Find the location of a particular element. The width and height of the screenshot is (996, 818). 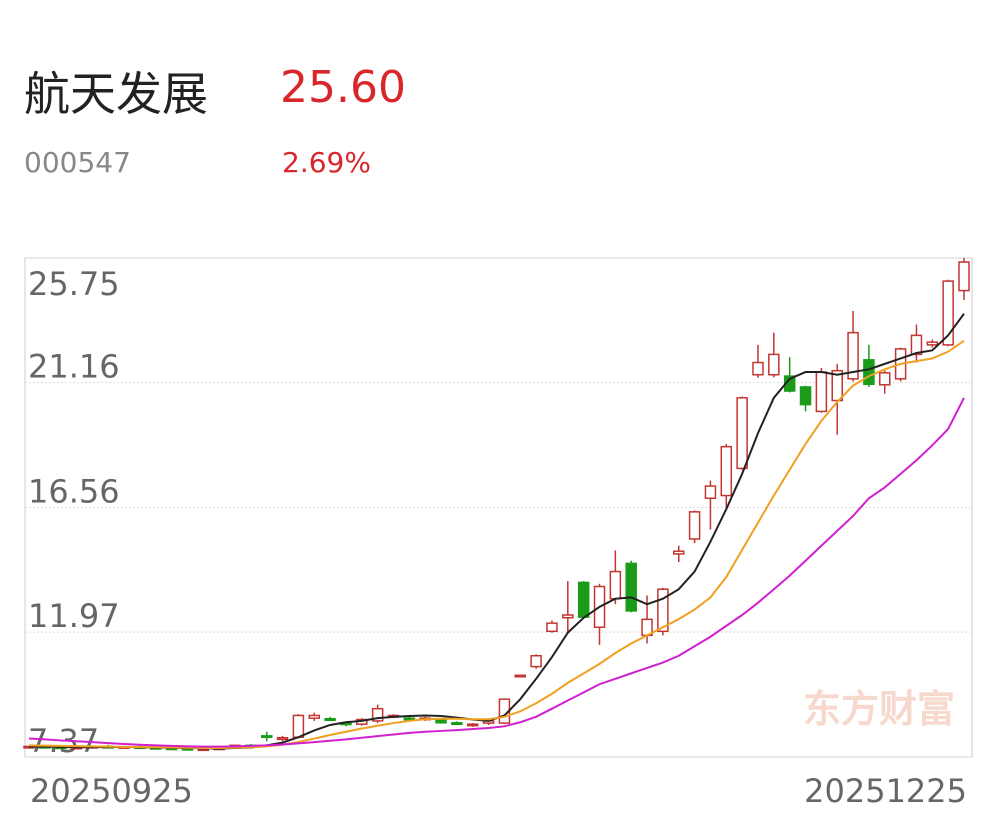

stock-change: 2.69% is located at coordinates (326, 162).